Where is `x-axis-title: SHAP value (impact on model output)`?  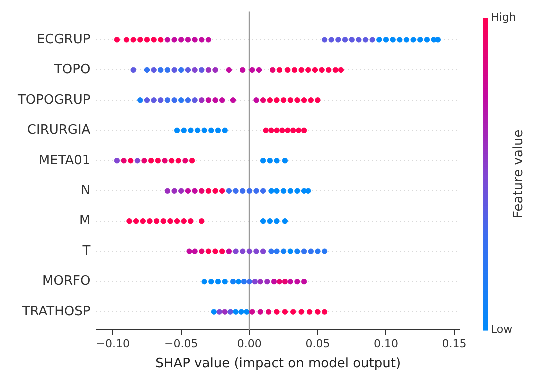
x-axis-title: SHAP value (impact on model output) is located at coordinates (279, 364).